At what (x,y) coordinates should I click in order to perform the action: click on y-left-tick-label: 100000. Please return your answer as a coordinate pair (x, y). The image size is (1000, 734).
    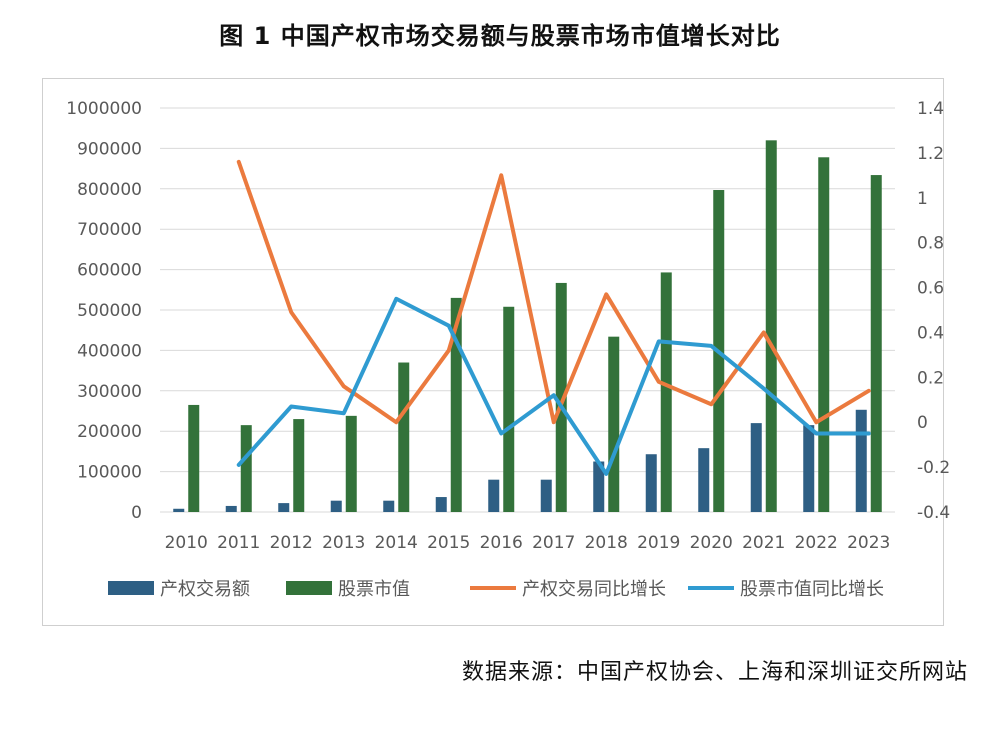
    Looking at the image, I should click on (109, 473).